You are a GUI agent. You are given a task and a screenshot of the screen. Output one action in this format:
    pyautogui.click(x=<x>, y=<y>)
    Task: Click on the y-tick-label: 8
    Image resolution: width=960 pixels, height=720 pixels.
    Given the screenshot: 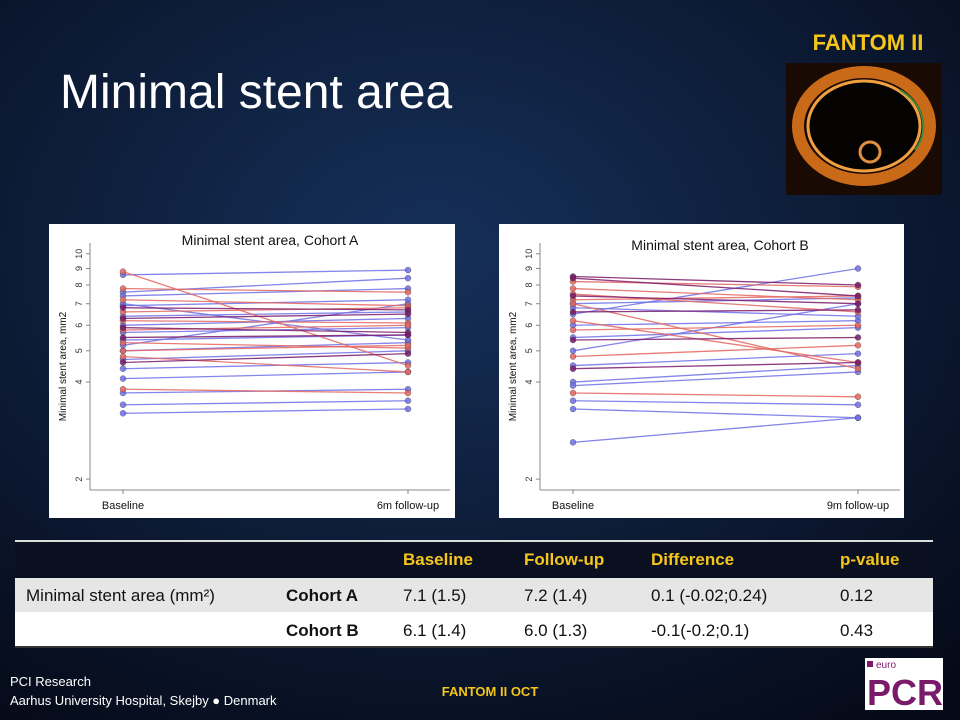 What is the action you would take?
    pyautogui.click(x=79, y=285)
    